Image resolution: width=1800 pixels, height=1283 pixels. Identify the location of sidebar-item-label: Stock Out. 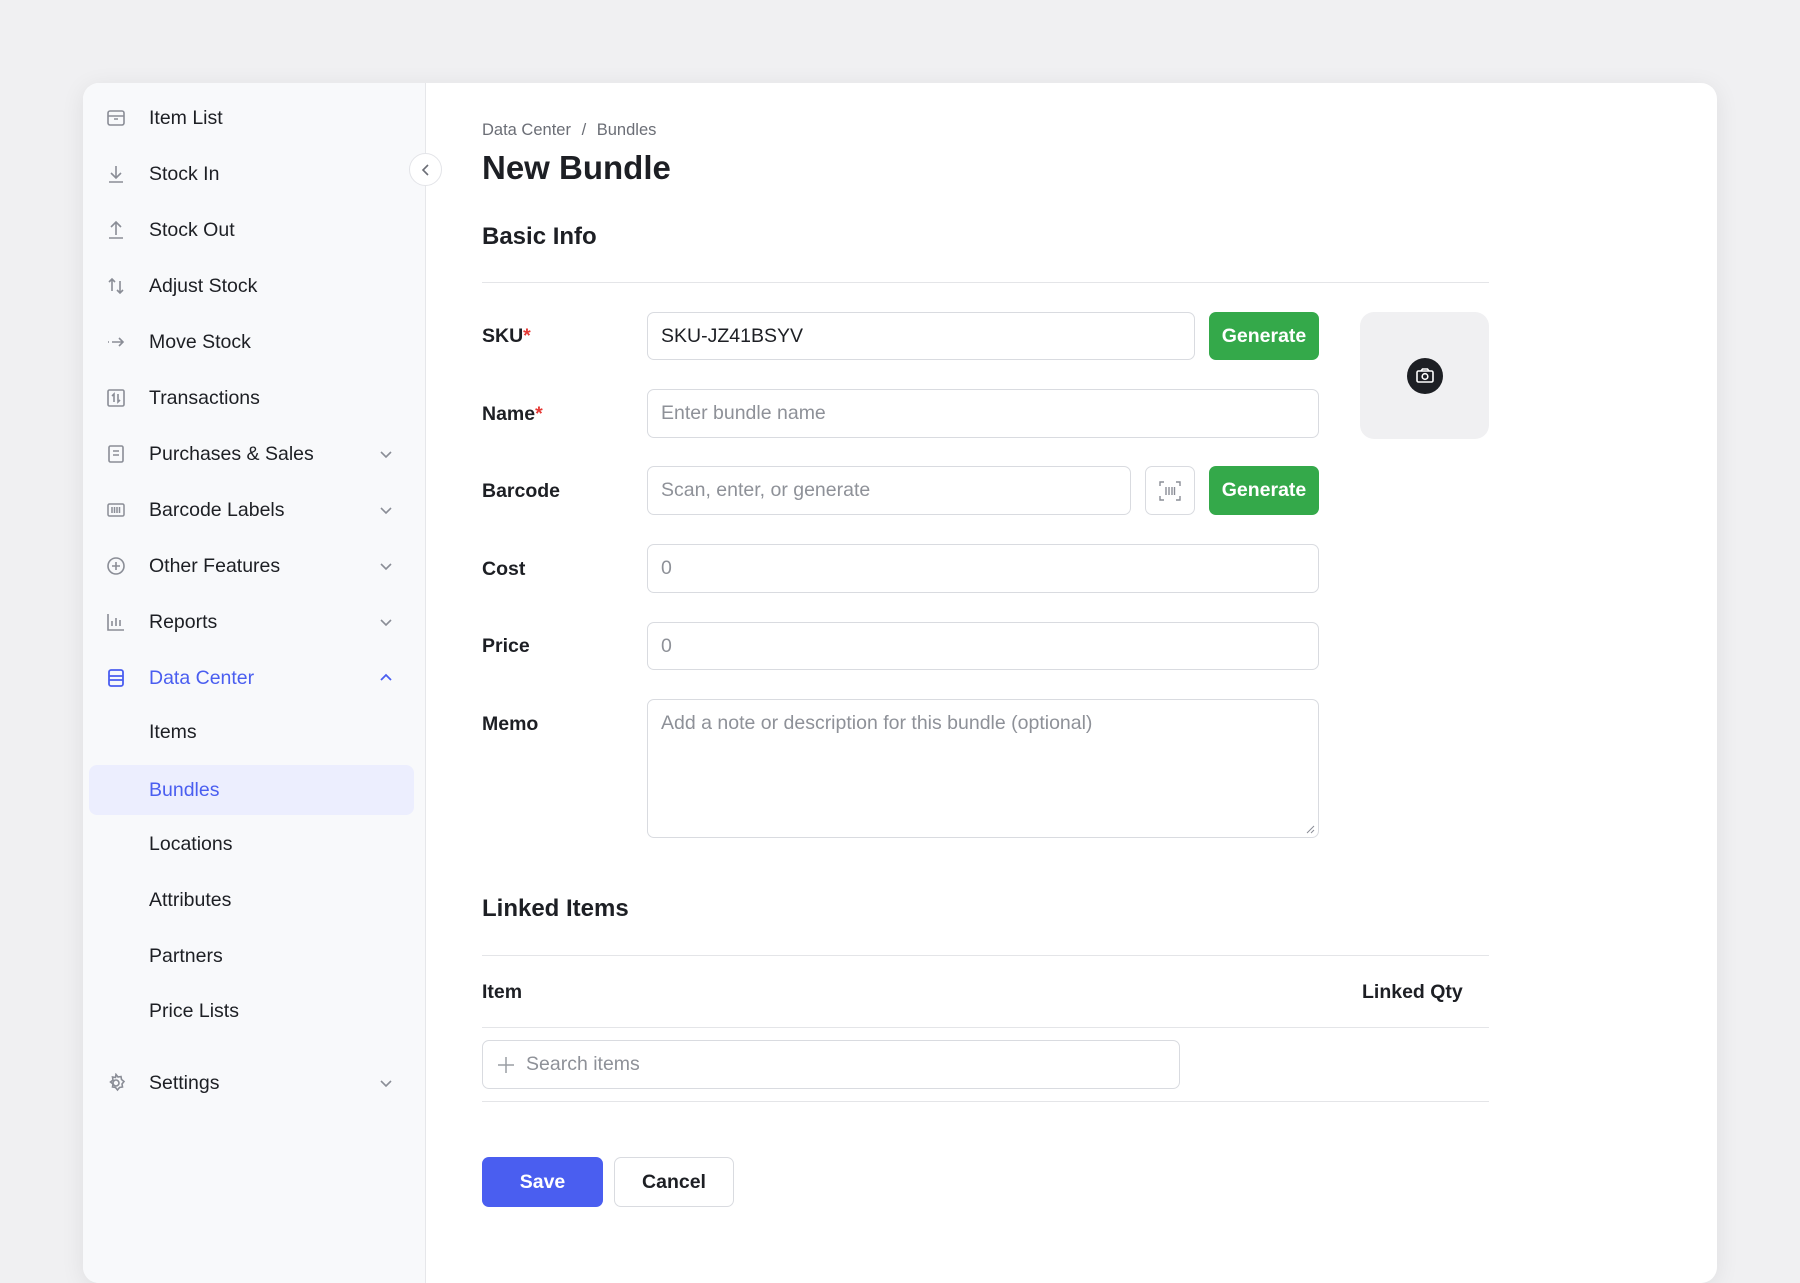
(192, 229).